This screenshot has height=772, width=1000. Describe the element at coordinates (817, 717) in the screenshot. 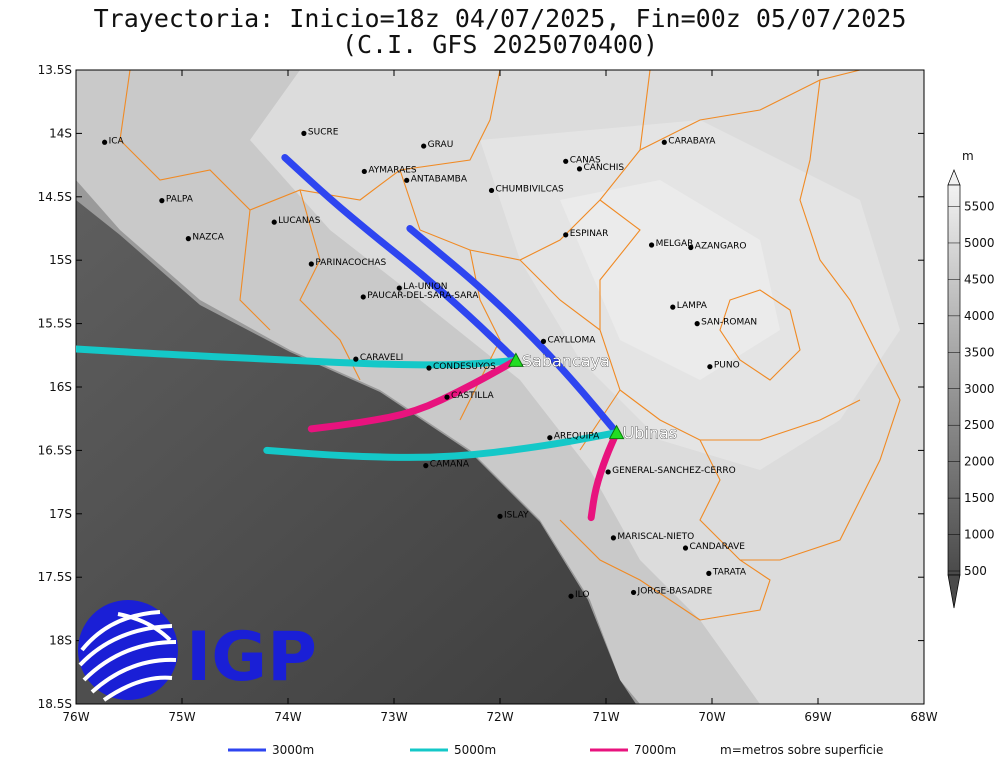

I see `x-tick-label: 69W` at that location.